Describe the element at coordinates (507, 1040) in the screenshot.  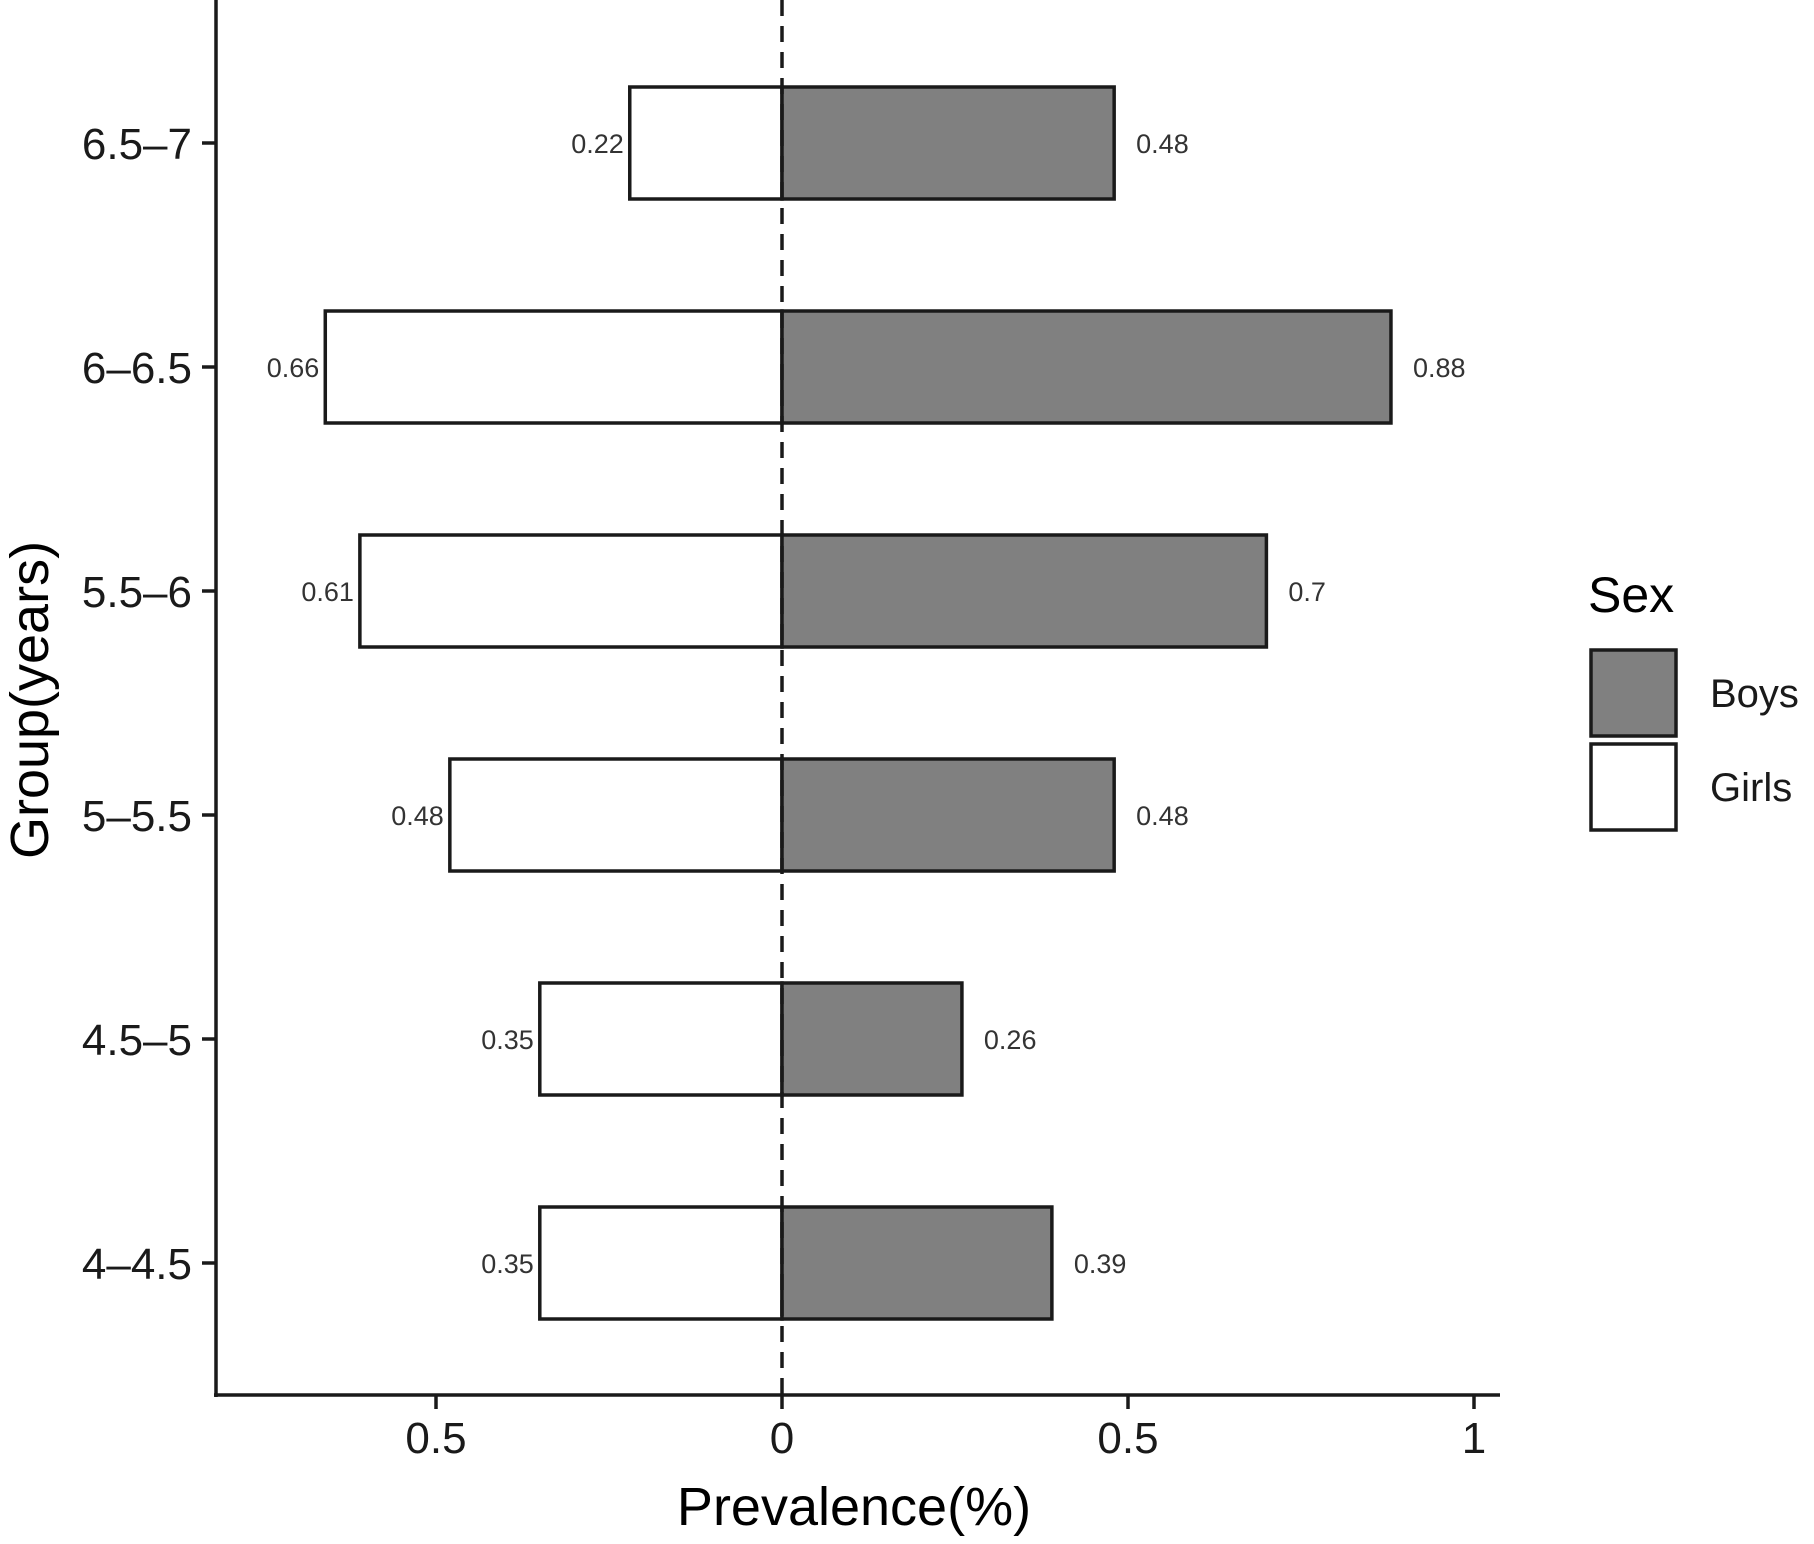
I see `data-label-girls-1: 0.35` at that location.